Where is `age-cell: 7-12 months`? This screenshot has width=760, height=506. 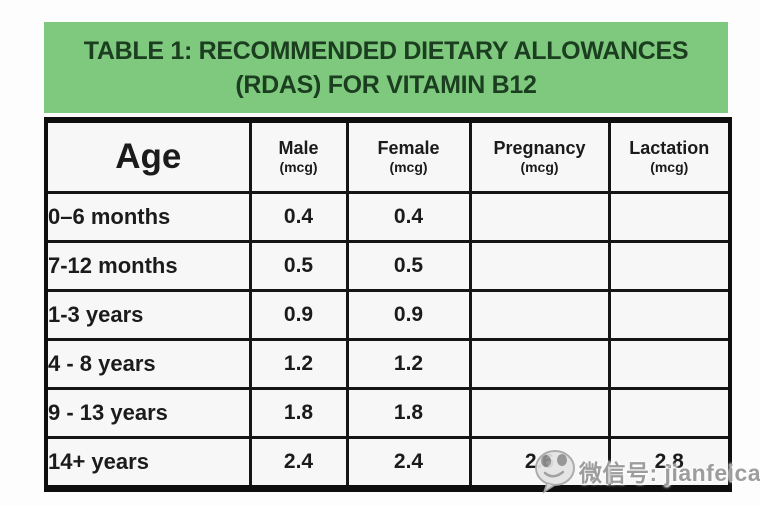 age-cell: 7-12 months is located at coordinates (148, 266).